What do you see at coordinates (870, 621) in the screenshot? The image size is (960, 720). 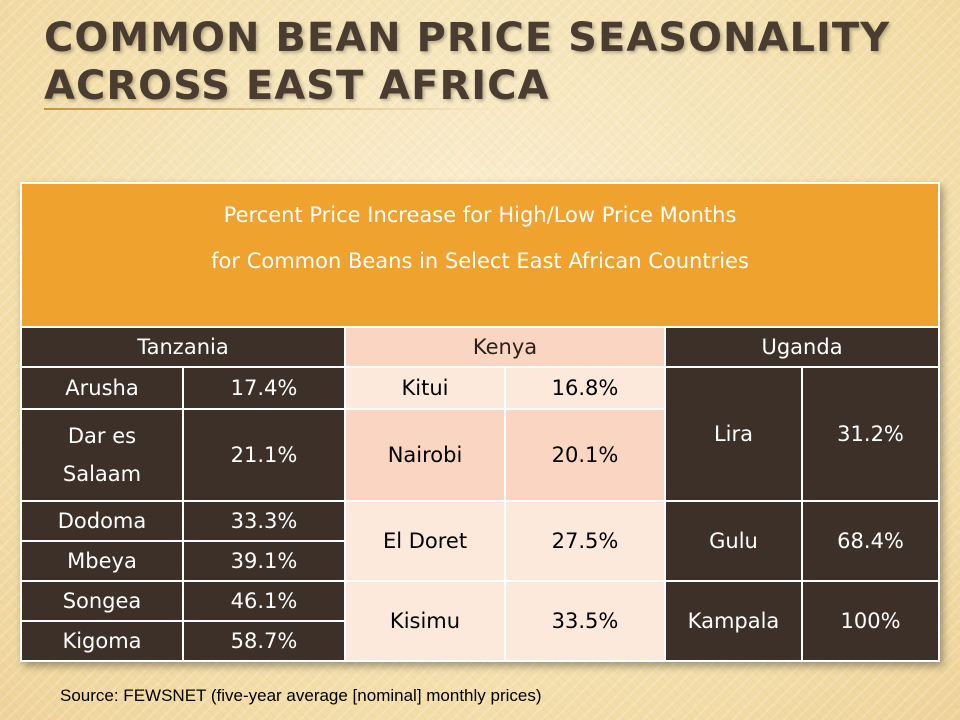 I see `ug-value: 100%` at bounding box center [870, 621].